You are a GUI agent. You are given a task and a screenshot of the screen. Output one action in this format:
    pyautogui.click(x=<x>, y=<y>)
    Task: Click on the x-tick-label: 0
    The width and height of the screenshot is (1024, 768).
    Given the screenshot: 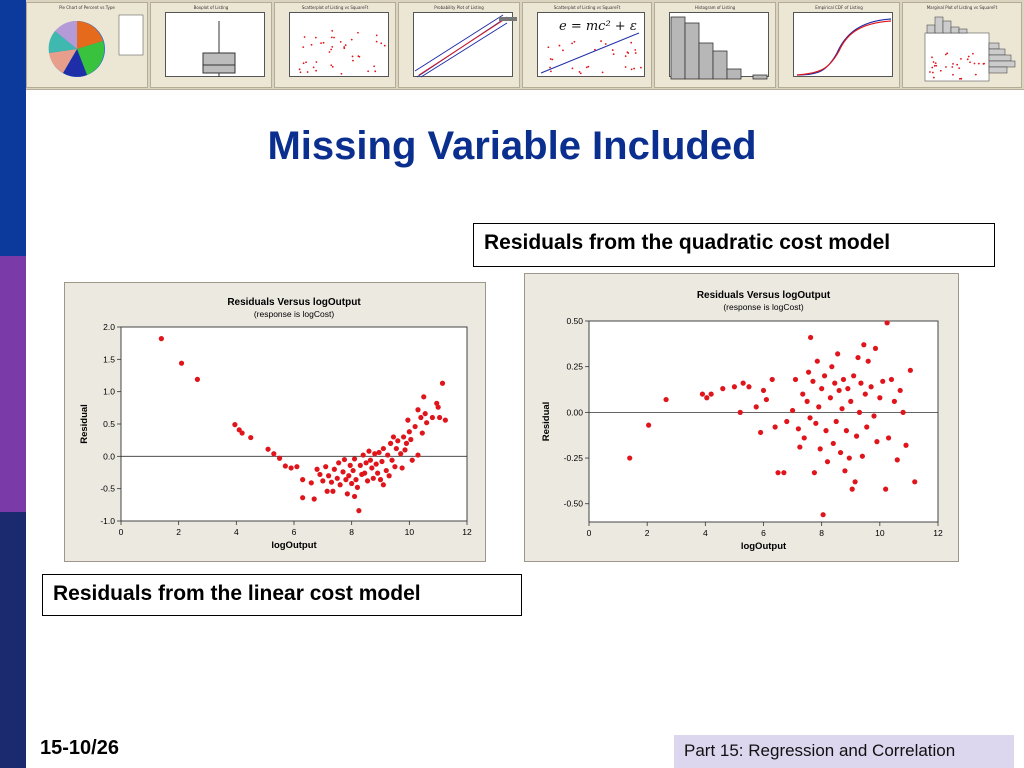 What is the action you would take?
    pyautogui.click(x=589, y=533)
    